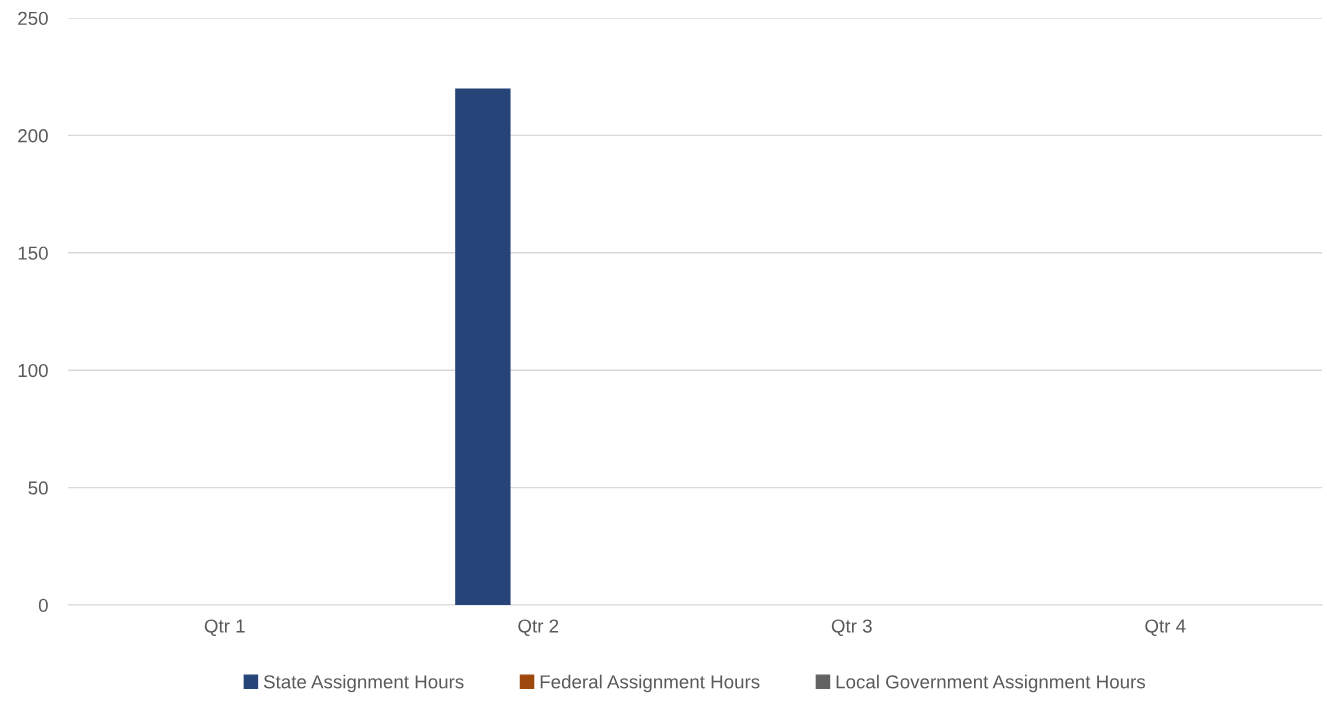  Describe the element at coordinates (1165, 628) in the screenshot. I see `x-tick-label: Qtr 4` at that location.